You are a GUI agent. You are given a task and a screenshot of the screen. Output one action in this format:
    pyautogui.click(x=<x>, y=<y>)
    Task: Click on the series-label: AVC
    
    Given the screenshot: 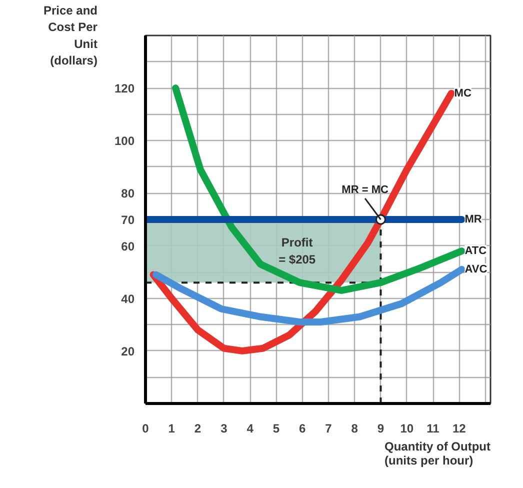 What is the action you would take?
    pyautogui.click(x=476, y=269)
    